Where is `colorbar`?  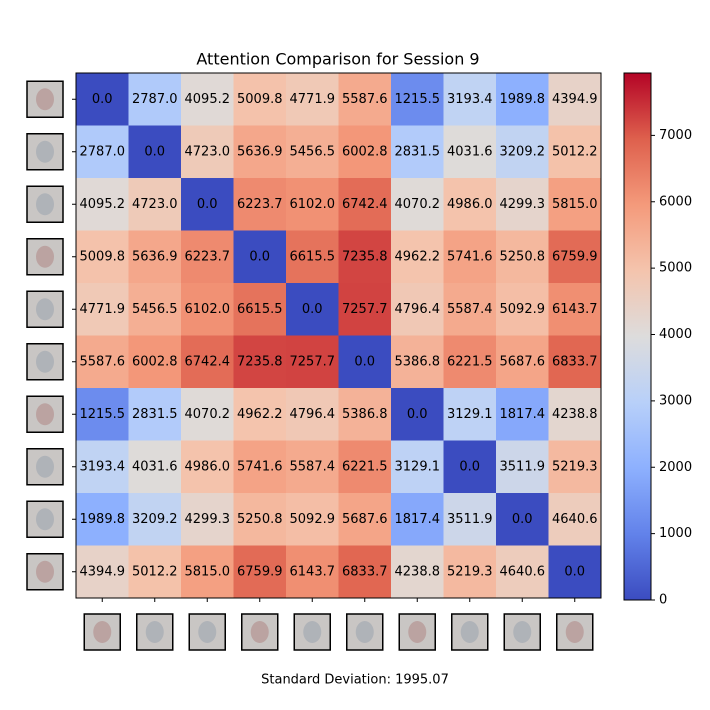
colorbar is located at coordinates (637, 336).